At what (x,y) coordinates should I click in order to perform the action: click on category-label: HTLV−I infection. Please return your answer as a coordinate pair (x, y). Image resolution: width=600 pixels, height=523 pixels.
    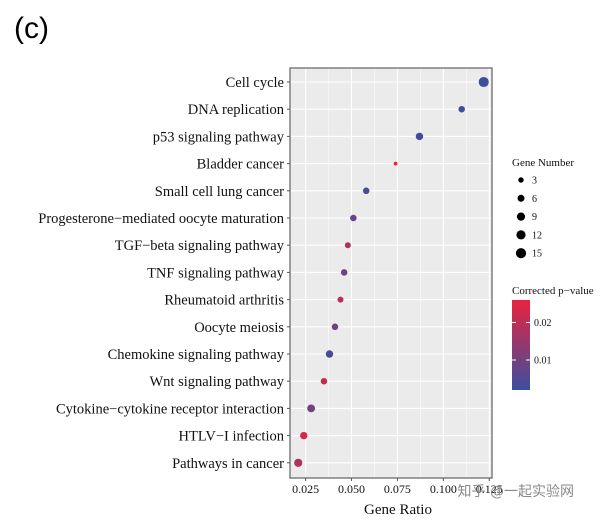
    Looking at the image, I should click on (232, 437).